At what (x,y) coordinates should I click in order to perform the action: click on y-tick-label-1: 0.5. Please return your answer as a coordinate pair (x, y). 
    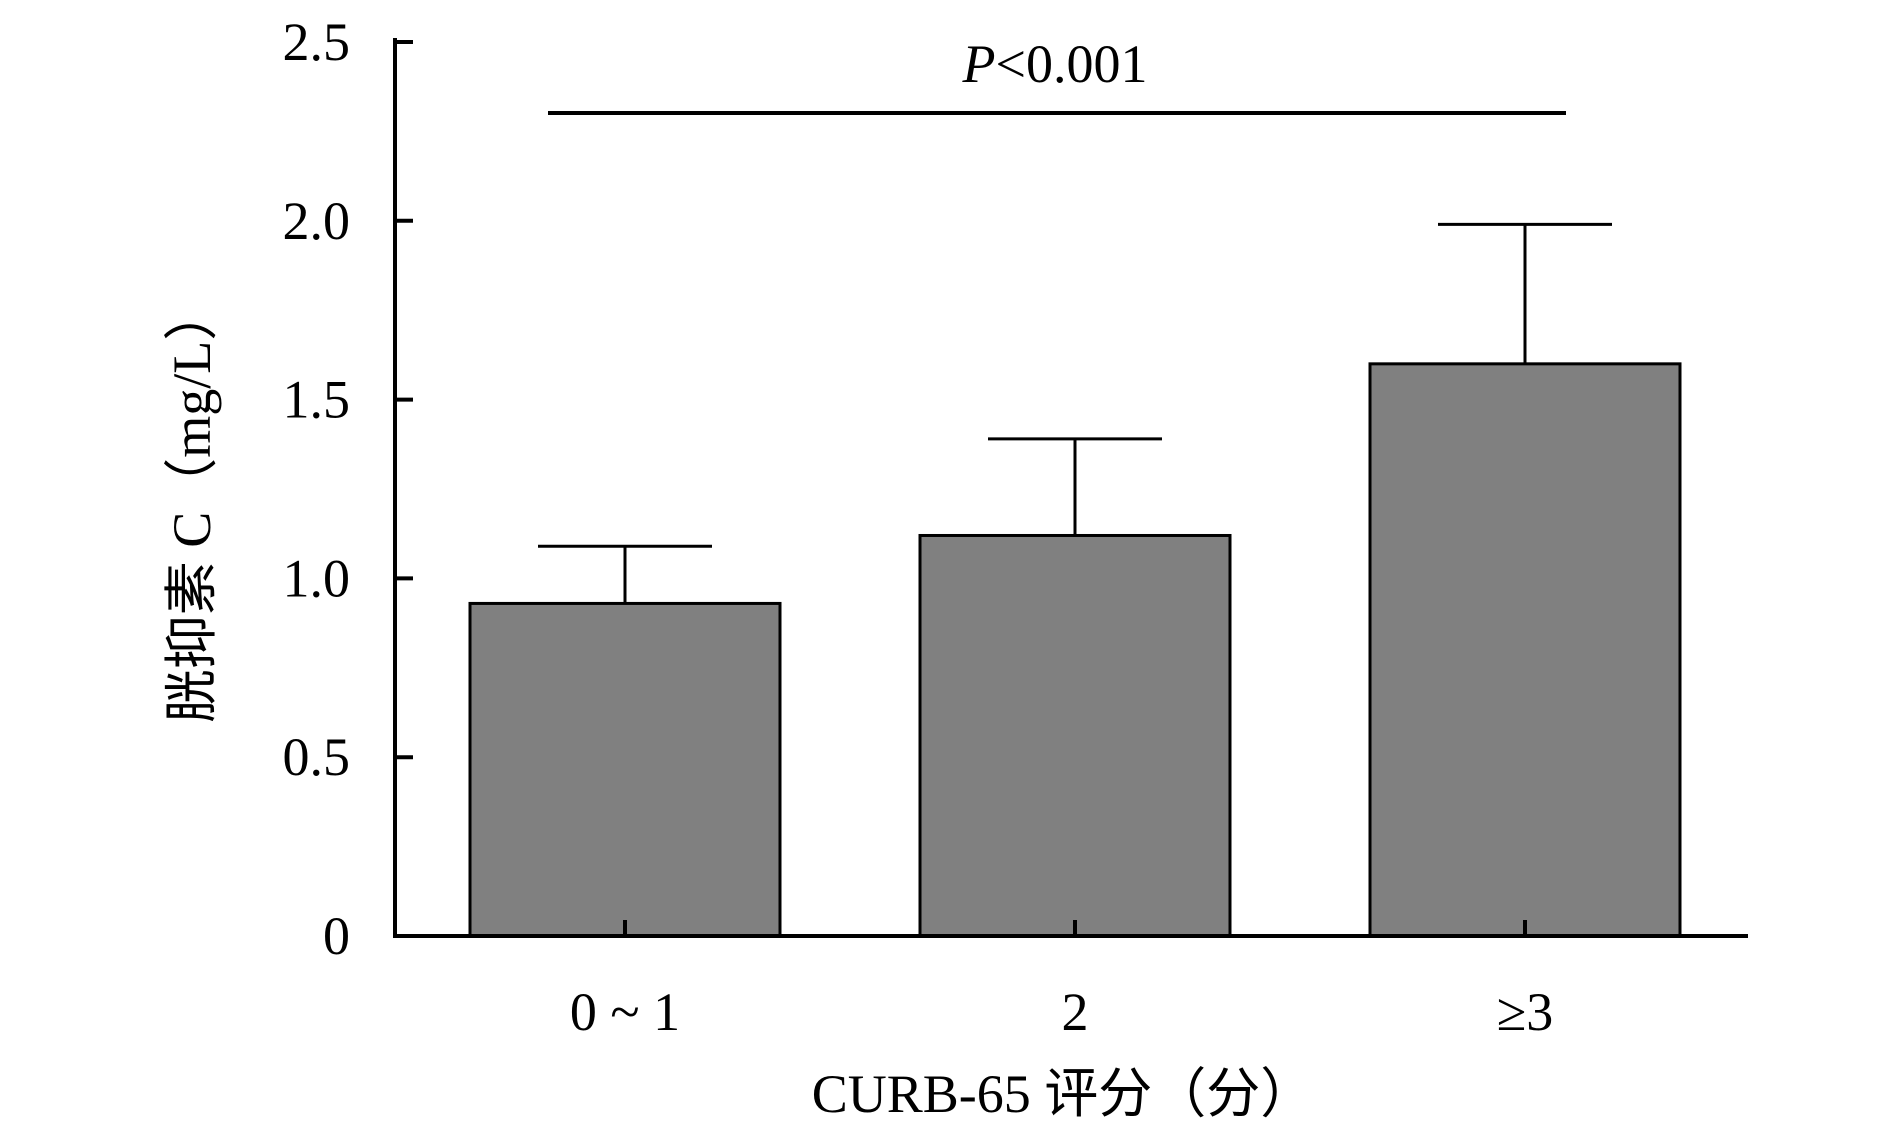
    Looking at the image, I should click on (317, 757).